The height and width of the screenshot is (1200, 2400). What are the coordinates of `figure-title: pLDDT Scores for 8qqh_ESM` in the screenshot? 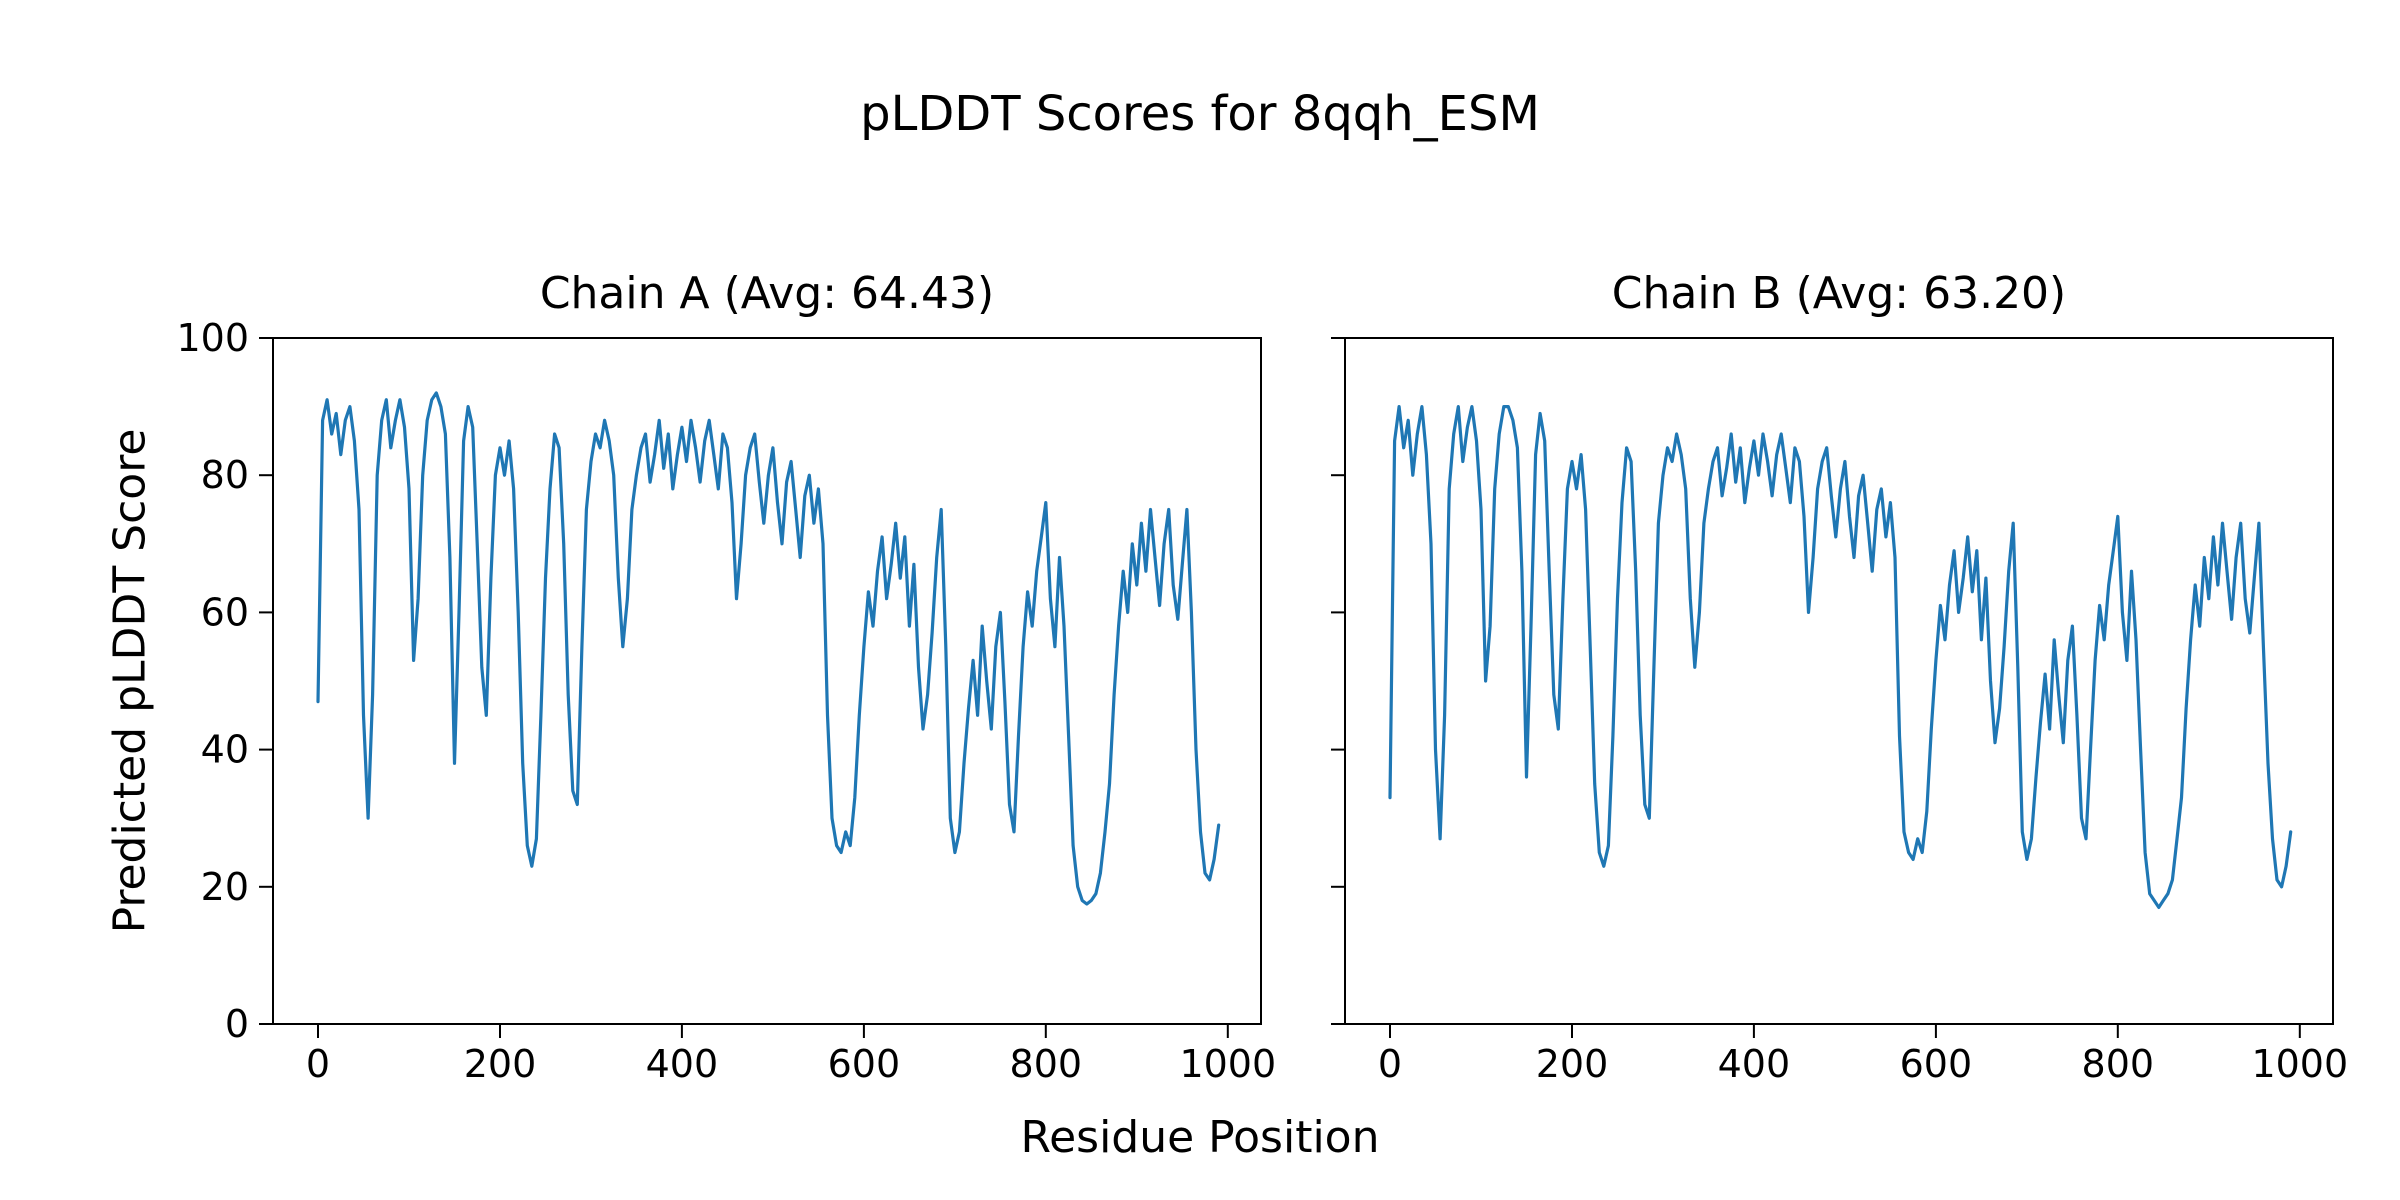 It's located at (1200, 114).